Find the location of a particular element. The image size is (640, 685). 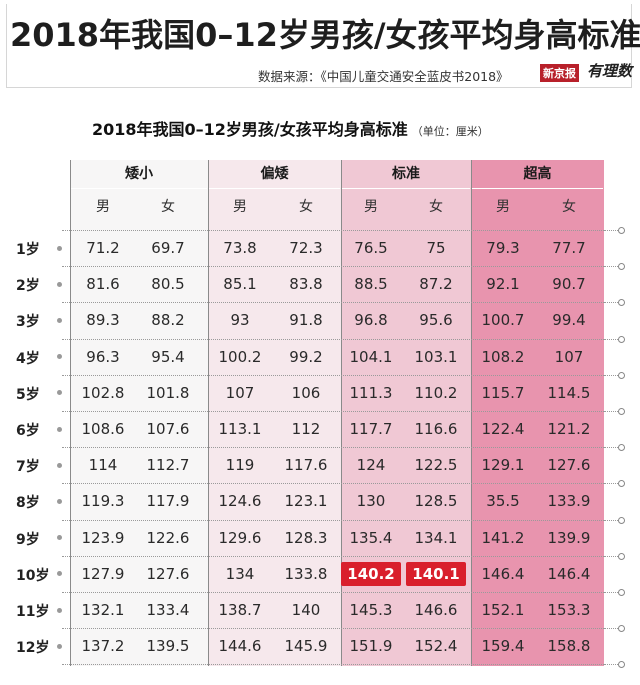

table-cell: 80.5 is located at coordinates (168, 284).